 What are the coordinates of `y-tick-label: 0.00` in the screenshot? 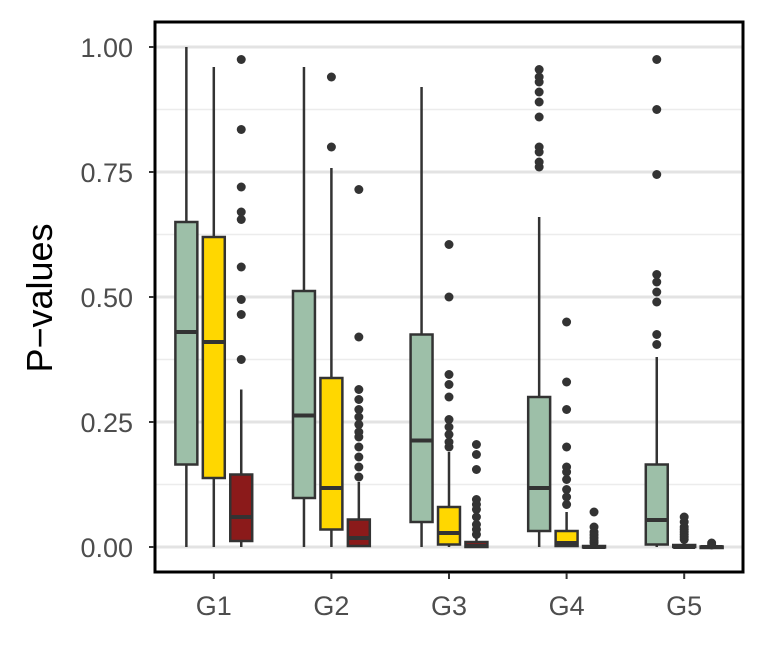 It's located at (106, 548).